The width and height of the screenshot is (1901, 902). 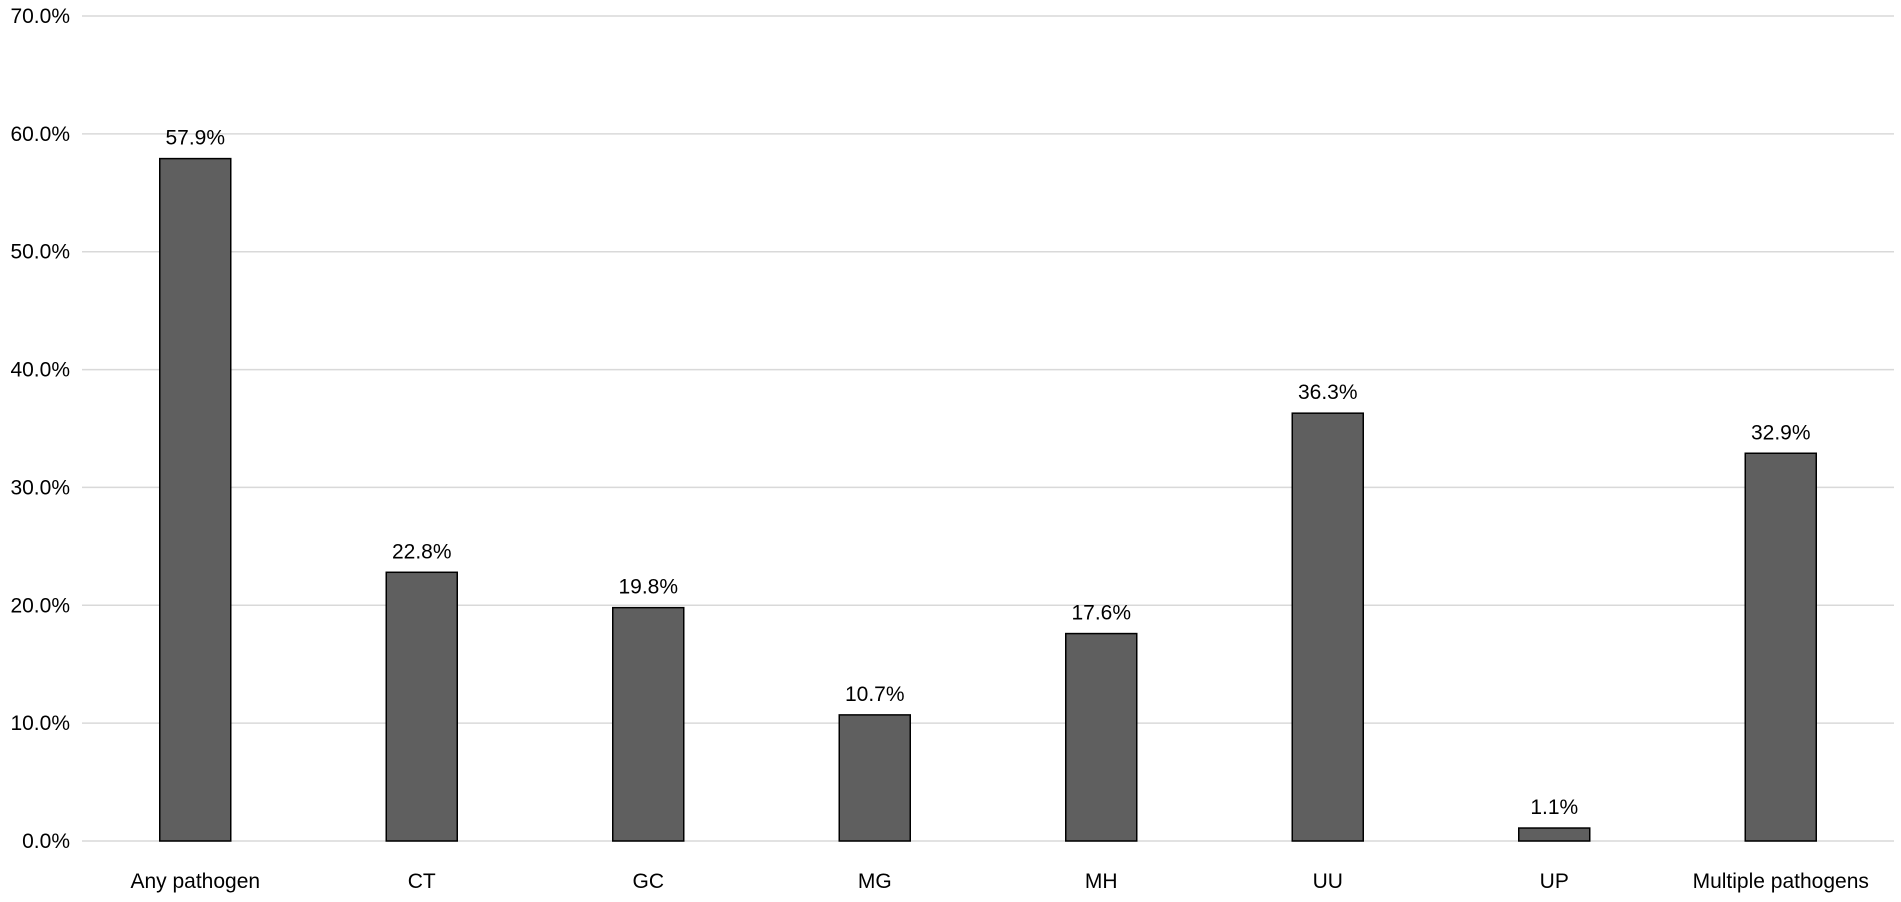 What do you see at coordinates (195, 881) in the screenshot?
I see `x-category-label: Any pathogen` at bounding box center [195, 881].